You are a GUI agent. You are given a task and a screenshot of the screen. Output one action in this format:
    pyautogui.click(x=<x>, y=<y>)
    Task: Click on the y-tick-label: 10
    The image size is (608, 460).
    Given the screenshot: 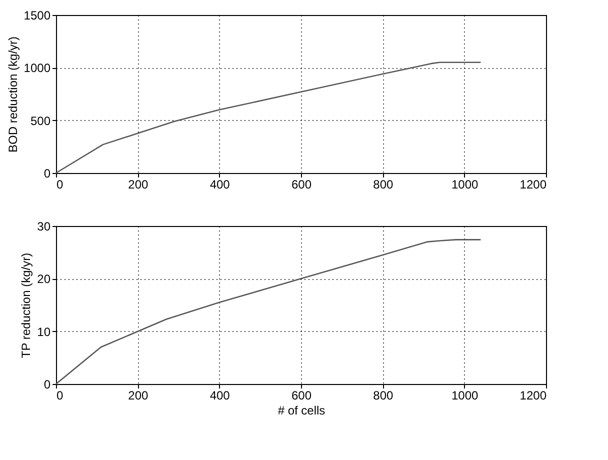 What is the action you would take?
    pyautogui.click(x=44, y=331)
    